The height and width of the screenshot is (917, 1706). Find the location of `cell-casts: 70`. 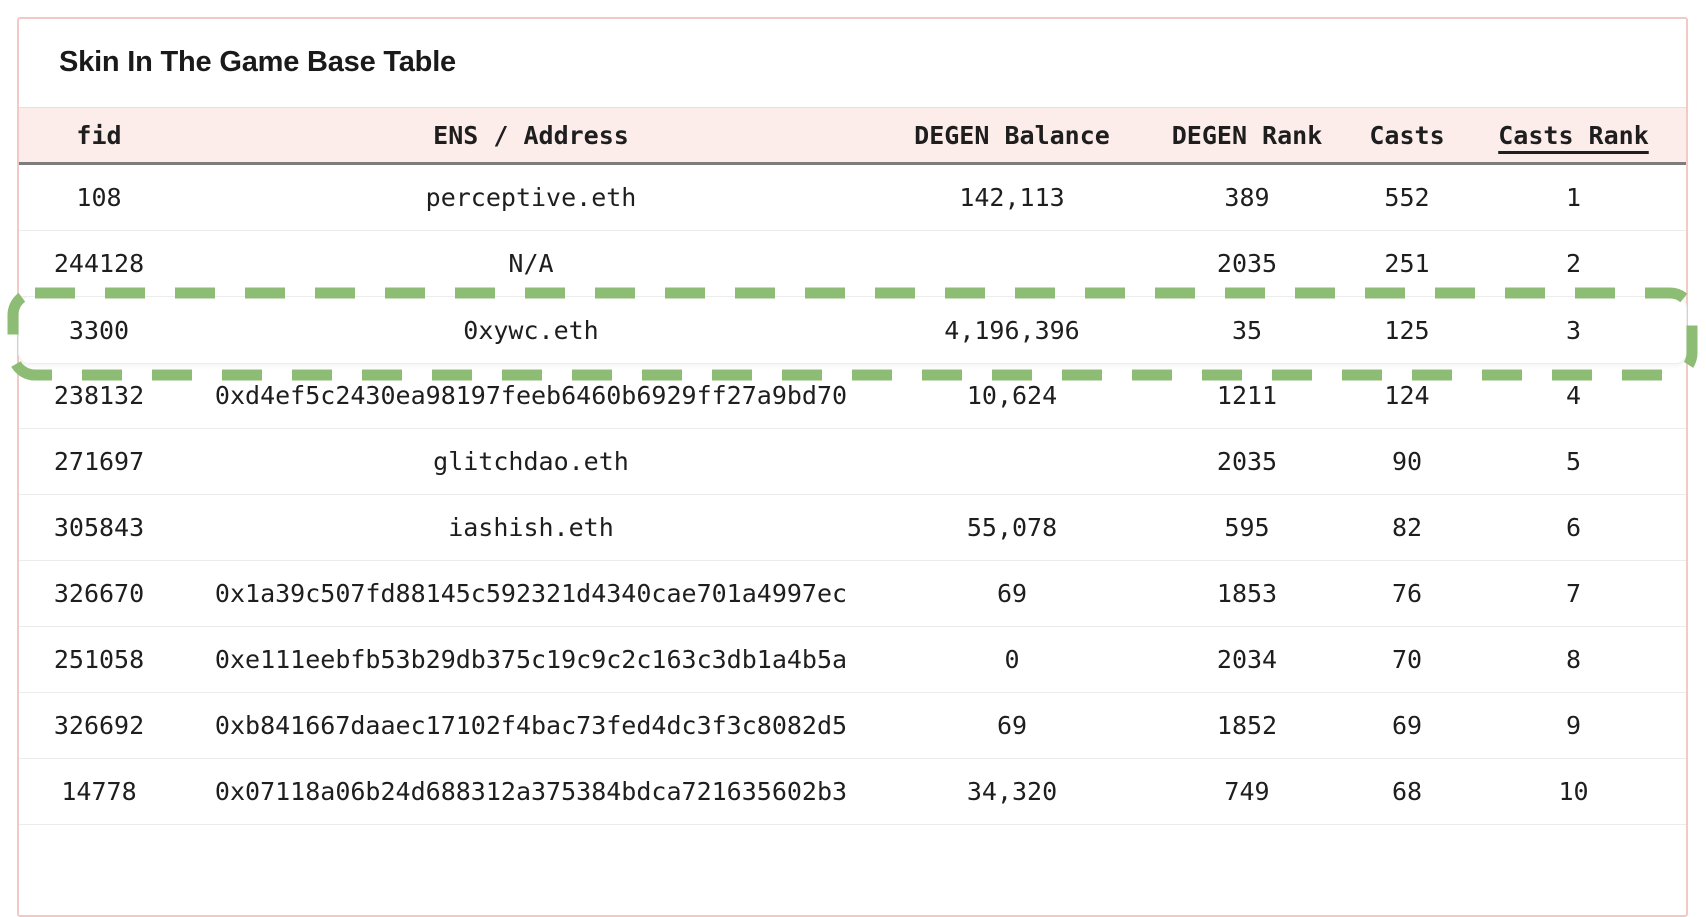

cell-casts: 70 is located at coordinates (1407, 659).